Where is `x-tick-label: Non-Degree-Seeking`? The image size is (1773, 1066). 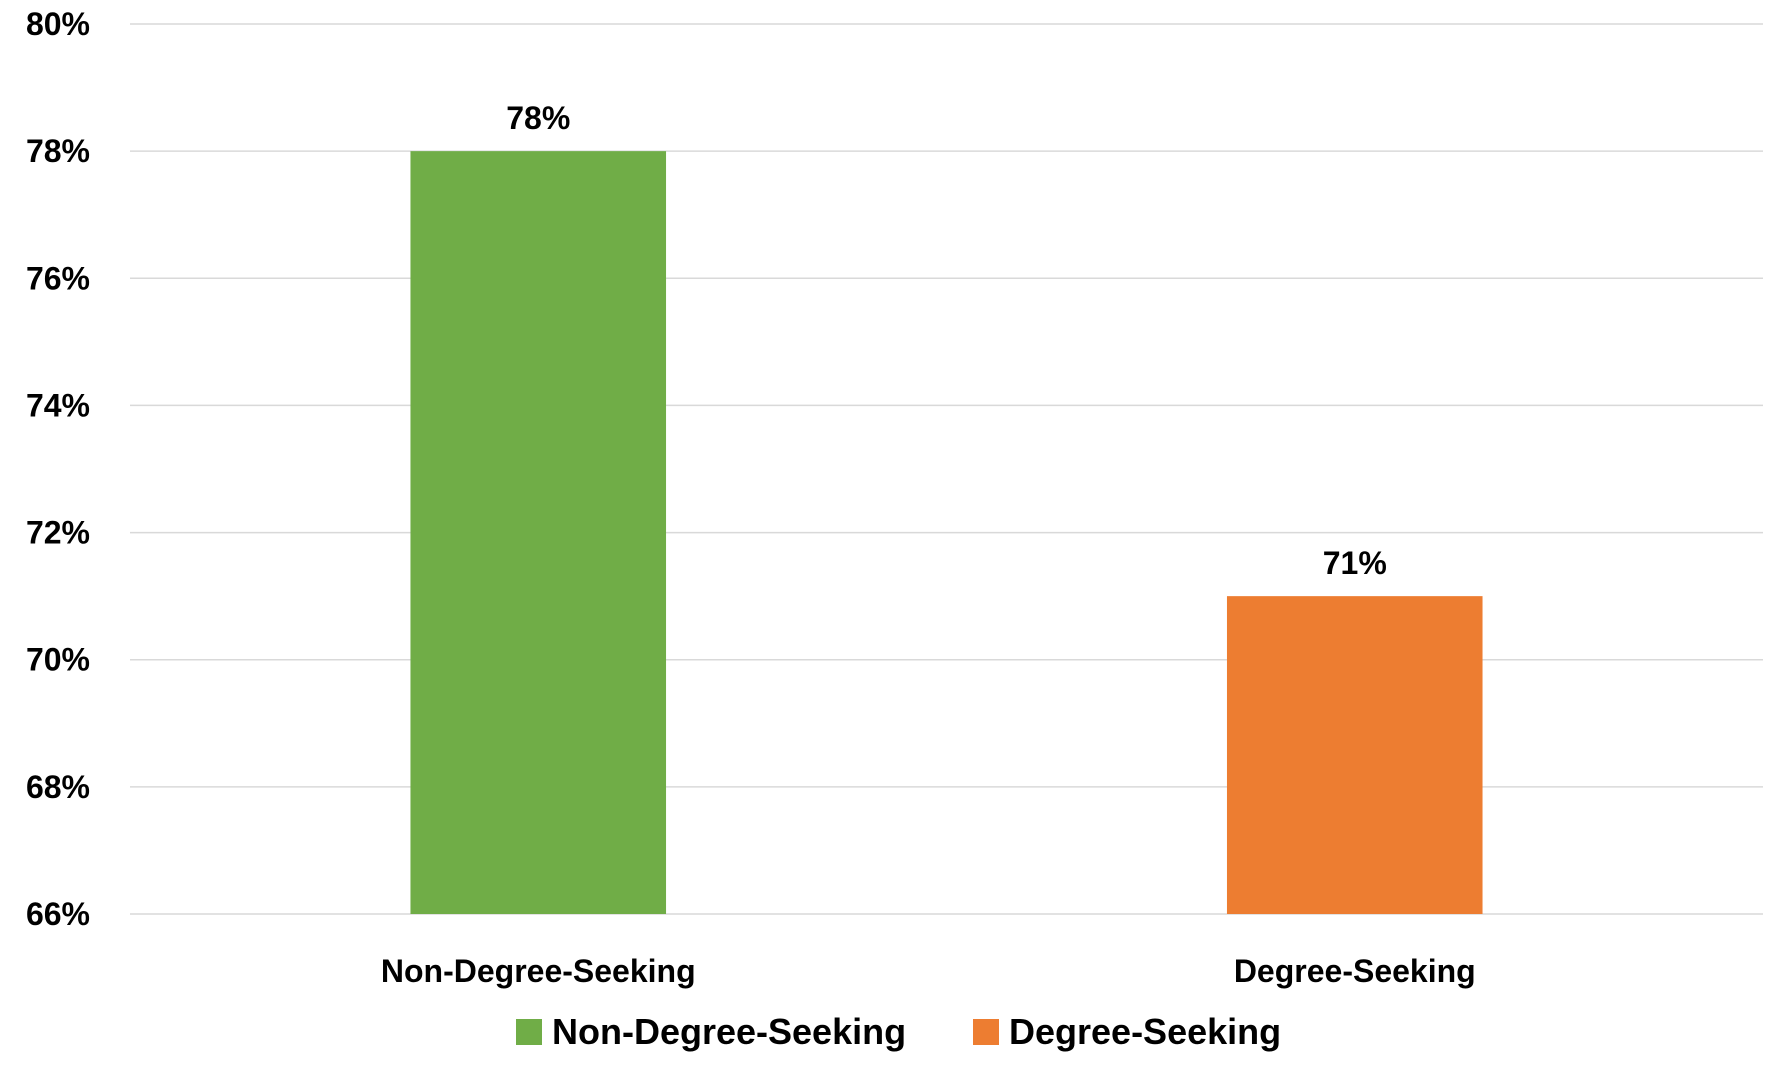
x-tick-label: Non-Degree-Seeking is located at coordinates (538, 971).